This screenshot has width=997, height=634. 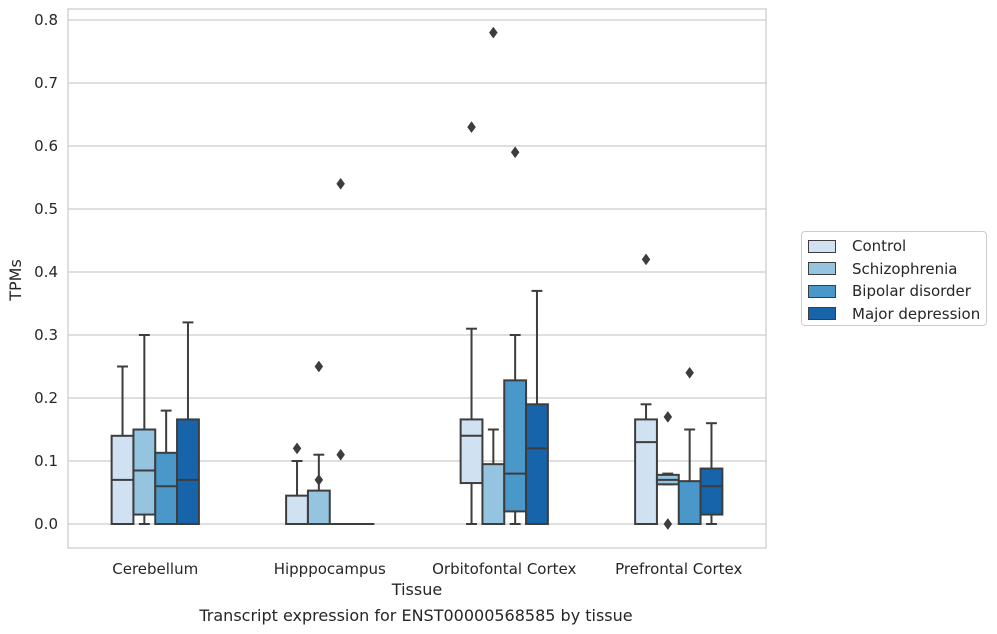 What do you see at coordinates (15, 280) in the screenshot?
I see `y-axis-label: TPMs` at bounding box center [15, 280].